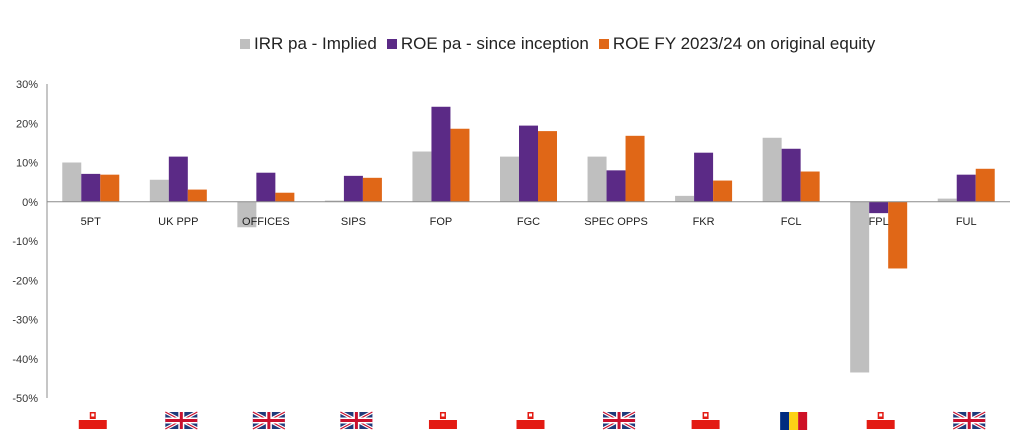 The image size is (1014, 443). I want to click on x-tick-label: FPL, so click(879, 222).